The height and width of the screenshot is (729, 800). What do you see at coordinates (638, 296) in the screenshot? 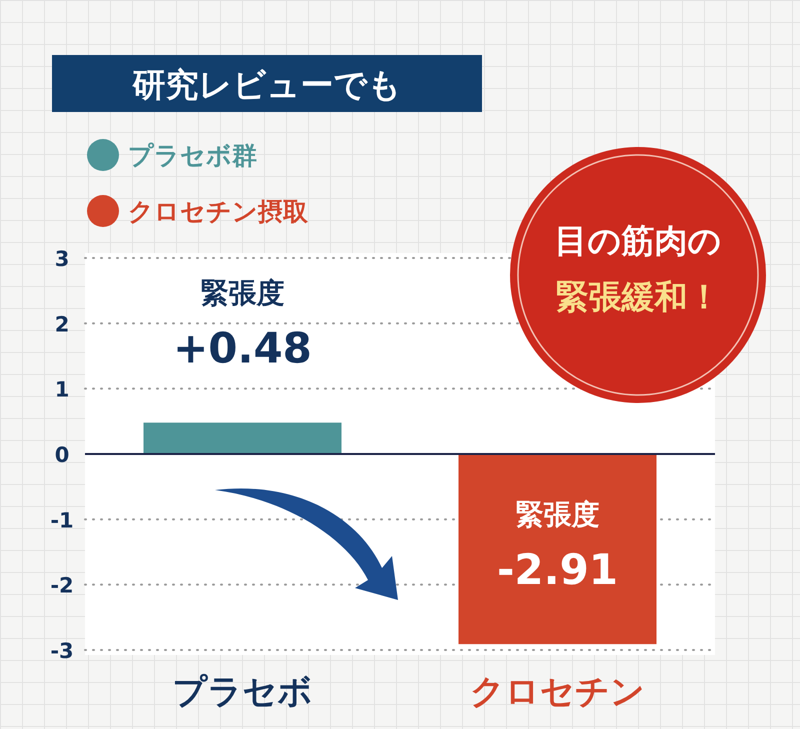
I see `annotation: 緊張緩和！` at bounding box center [638, 296].